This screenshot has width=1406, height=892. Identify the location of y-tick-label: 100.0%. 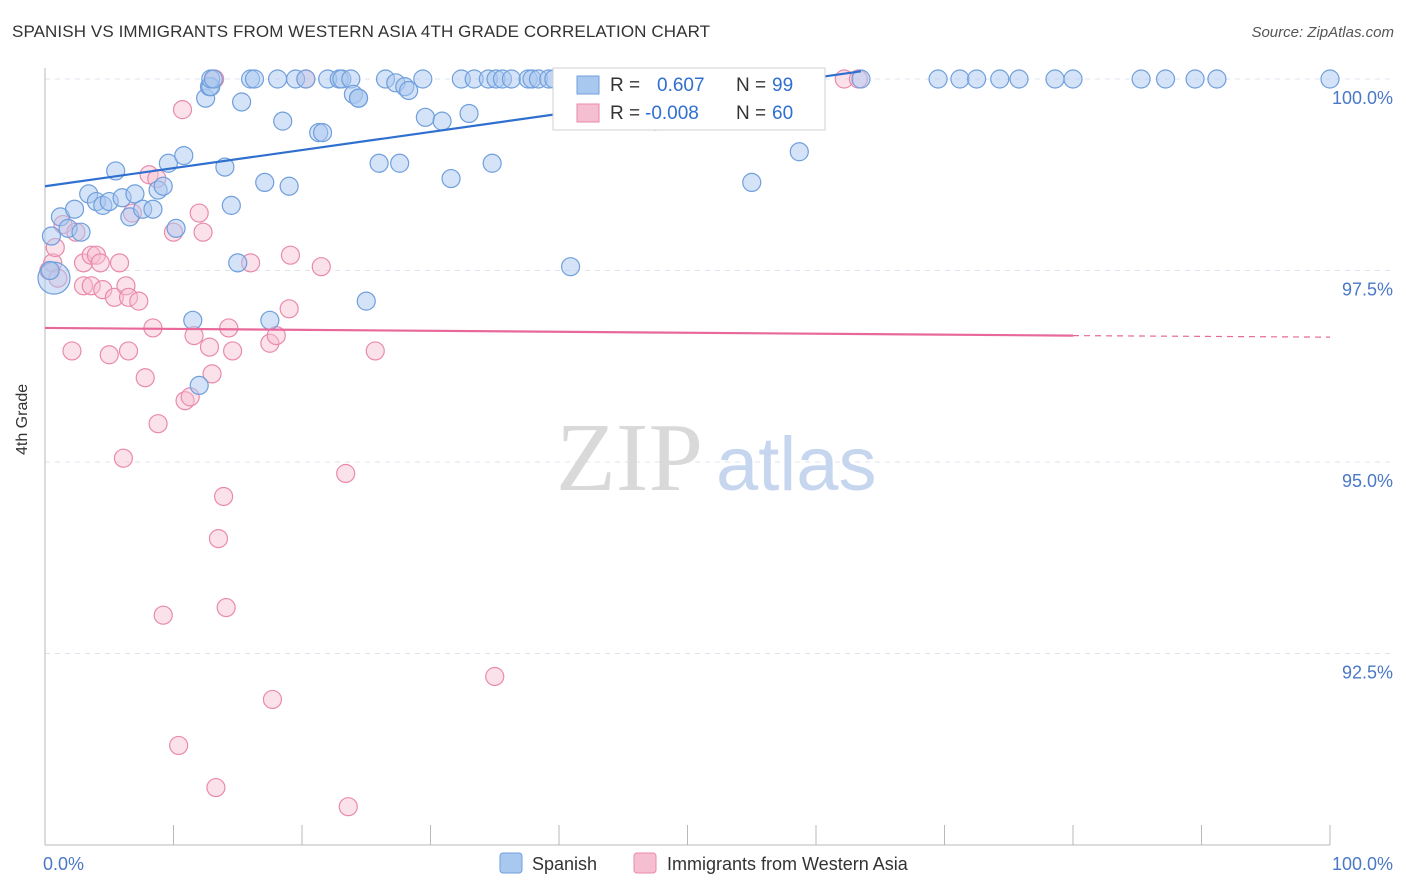
(1362, 98).